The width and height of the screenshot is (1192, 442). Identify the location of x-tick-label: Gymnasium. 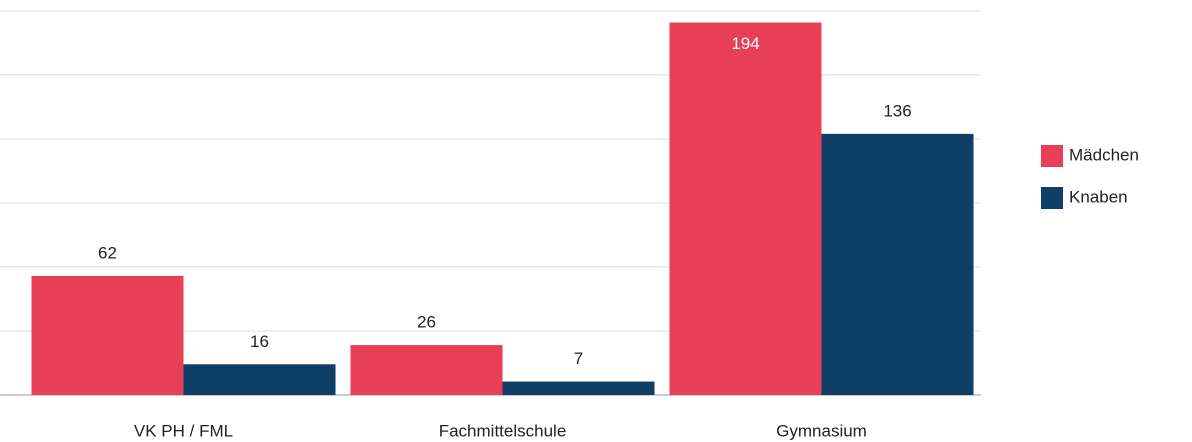
(821, 430).